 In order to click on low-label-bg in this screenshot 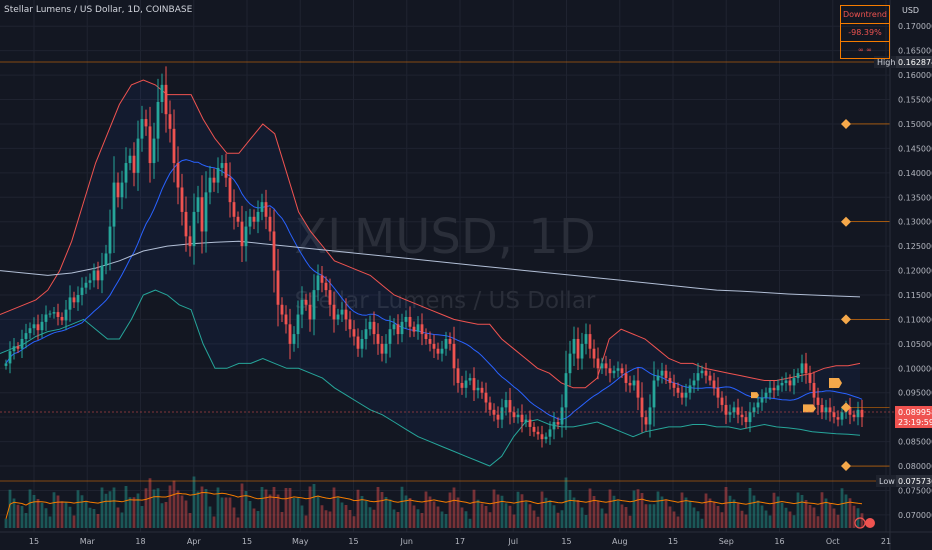, I will do `click(886, 481)`.